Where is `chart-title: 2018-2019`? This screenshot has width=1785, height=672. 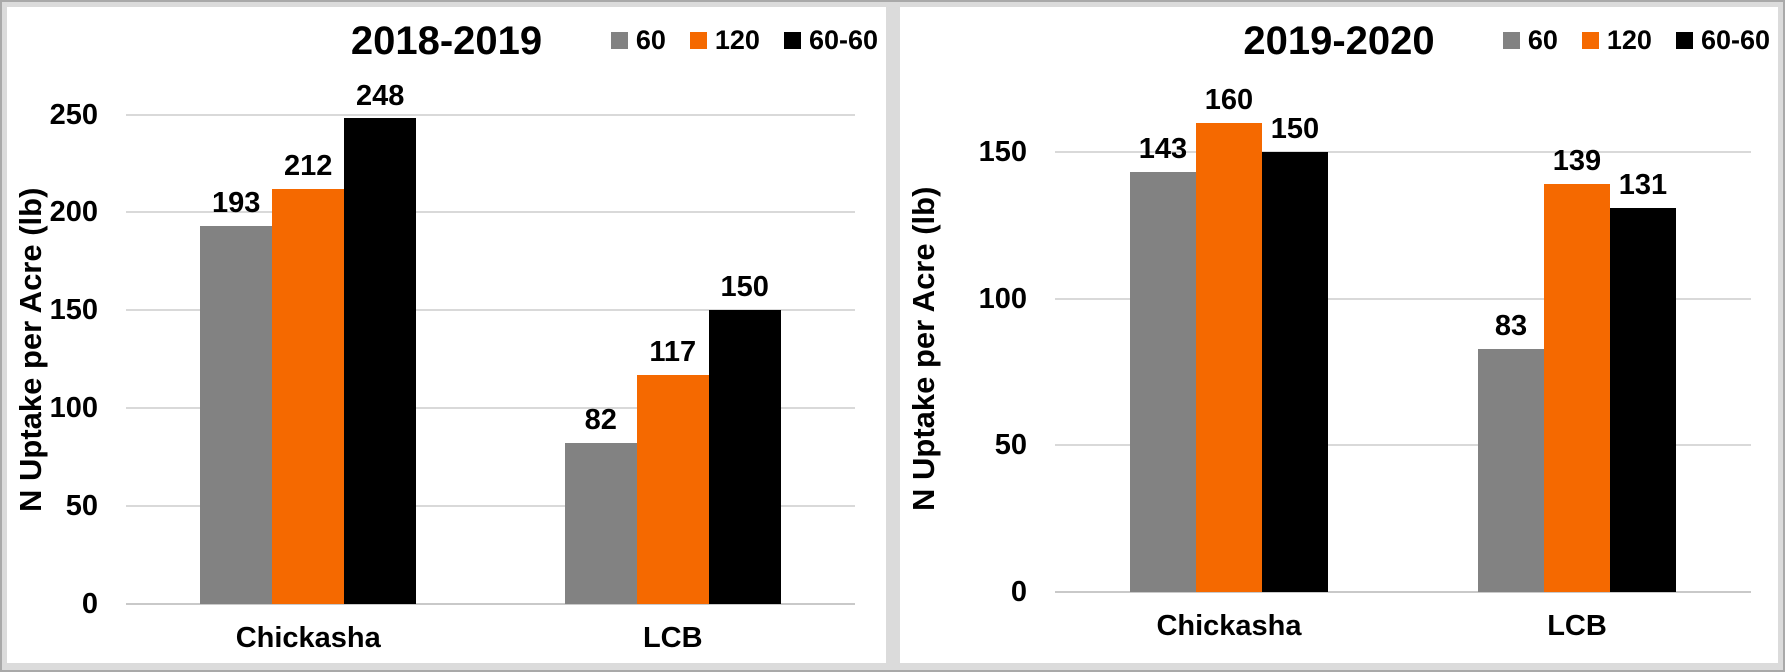 chart-title: 2018-2019 is located at coordinates (446, 41).